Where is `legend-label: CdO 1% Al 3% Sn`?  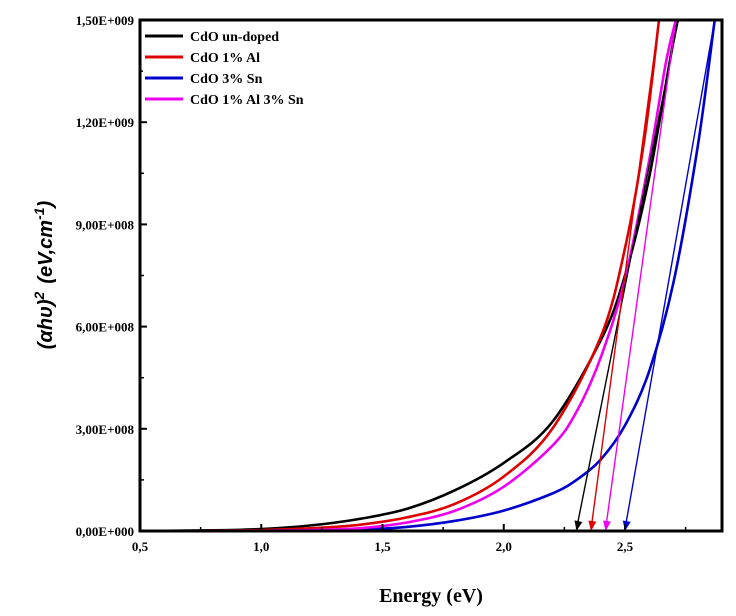 legend-label: CdO 1% Al 3% Sn is located at coordinates (247, 100).